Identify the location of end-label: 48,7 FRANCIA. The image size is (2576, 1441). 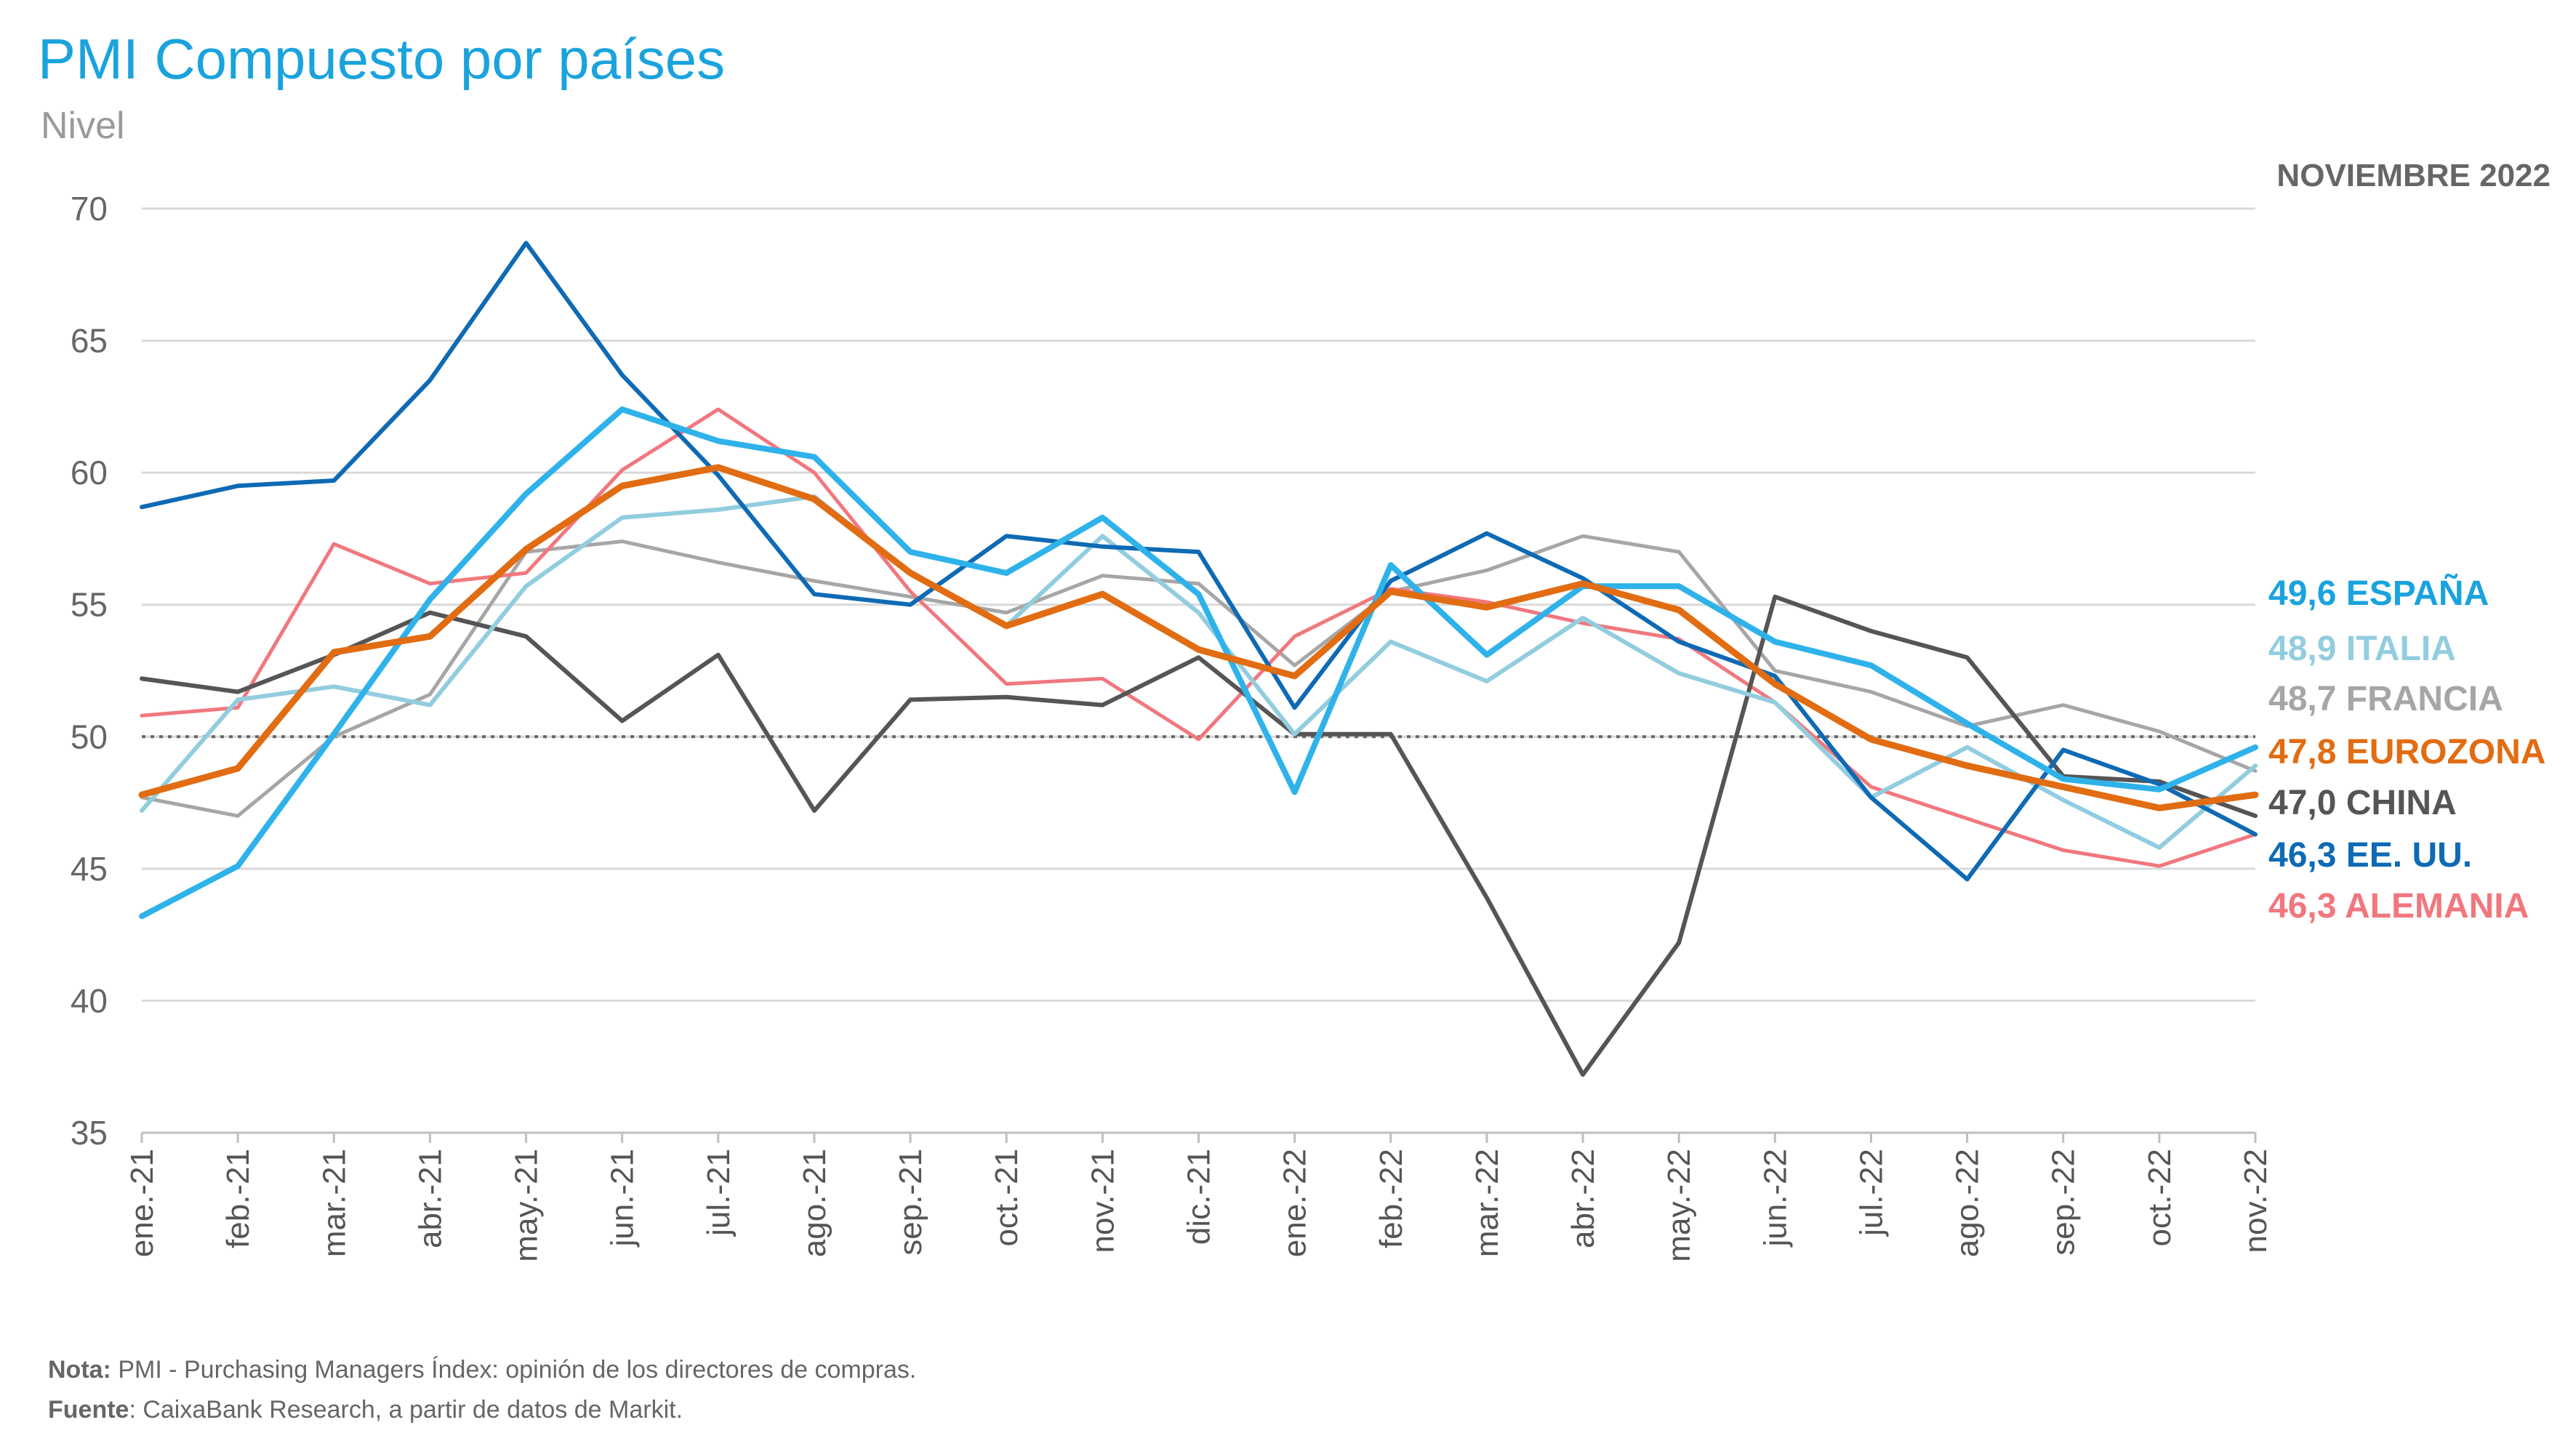
(2386, 699).